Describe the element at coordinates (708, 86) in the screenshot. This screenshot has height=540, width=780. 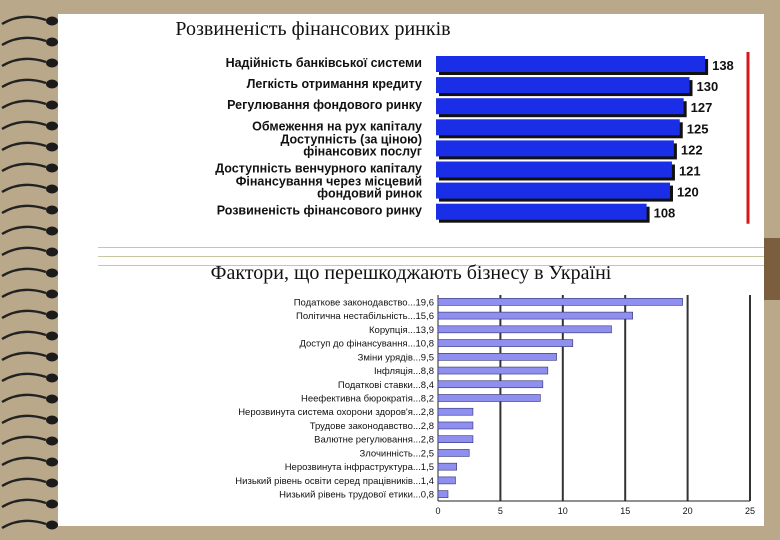
I see `data-label: 130` at that location.